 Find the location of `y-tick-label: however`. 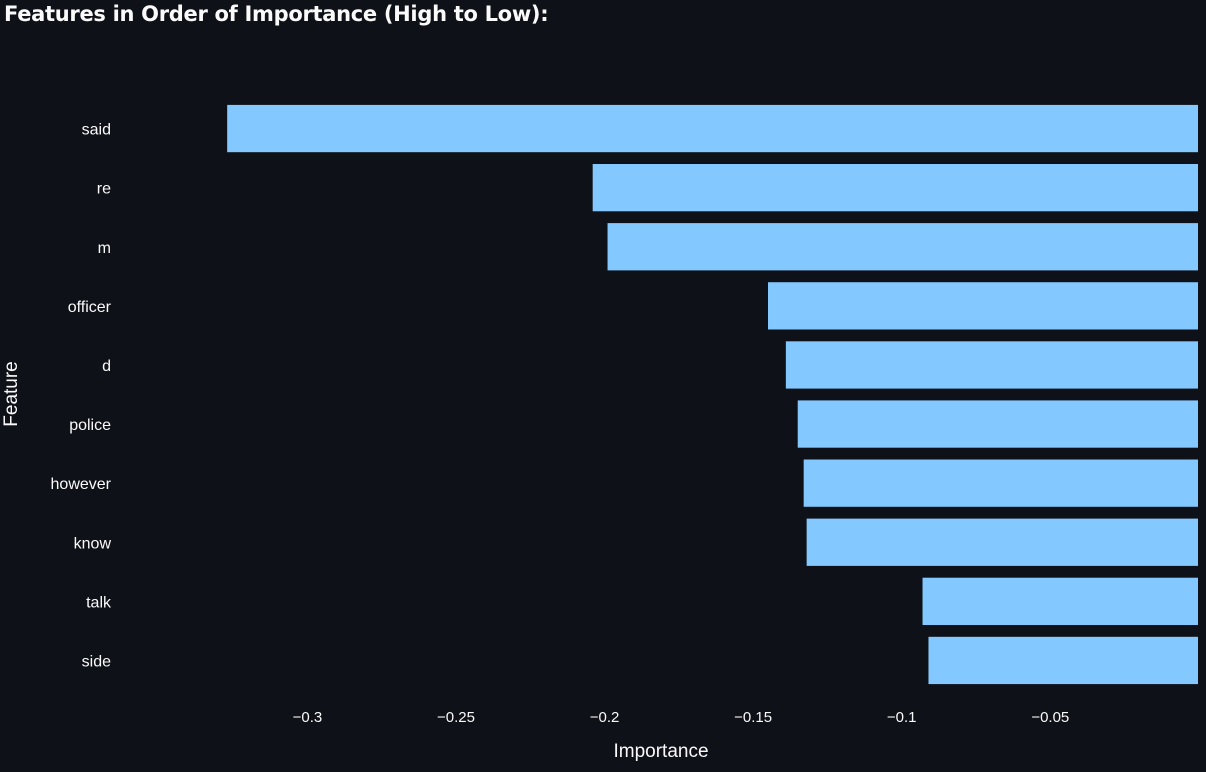

y-tick-label: however is located at coordinates (81, 484).